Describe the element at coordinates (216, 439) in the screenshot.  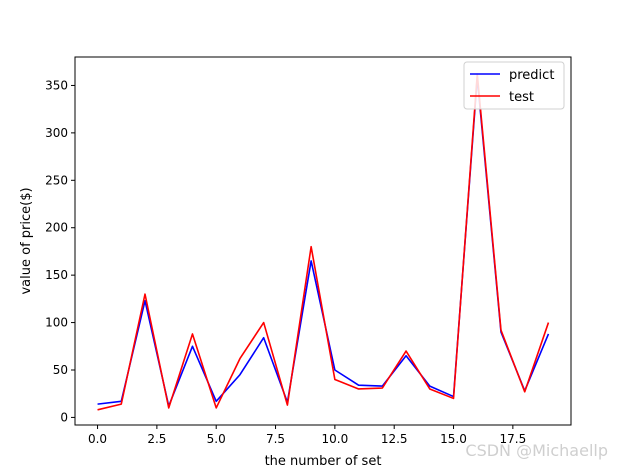
I see `x-tick-label: 5.0` at that location.